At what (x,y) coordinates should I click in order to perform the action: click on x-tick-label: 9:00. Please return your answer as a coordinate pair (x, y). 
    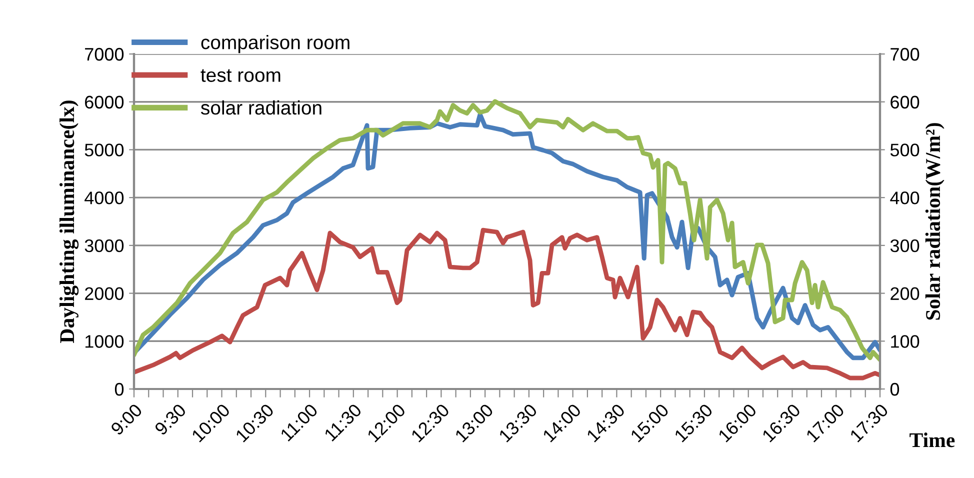
    Looking at the image, I should click on (126, 419).